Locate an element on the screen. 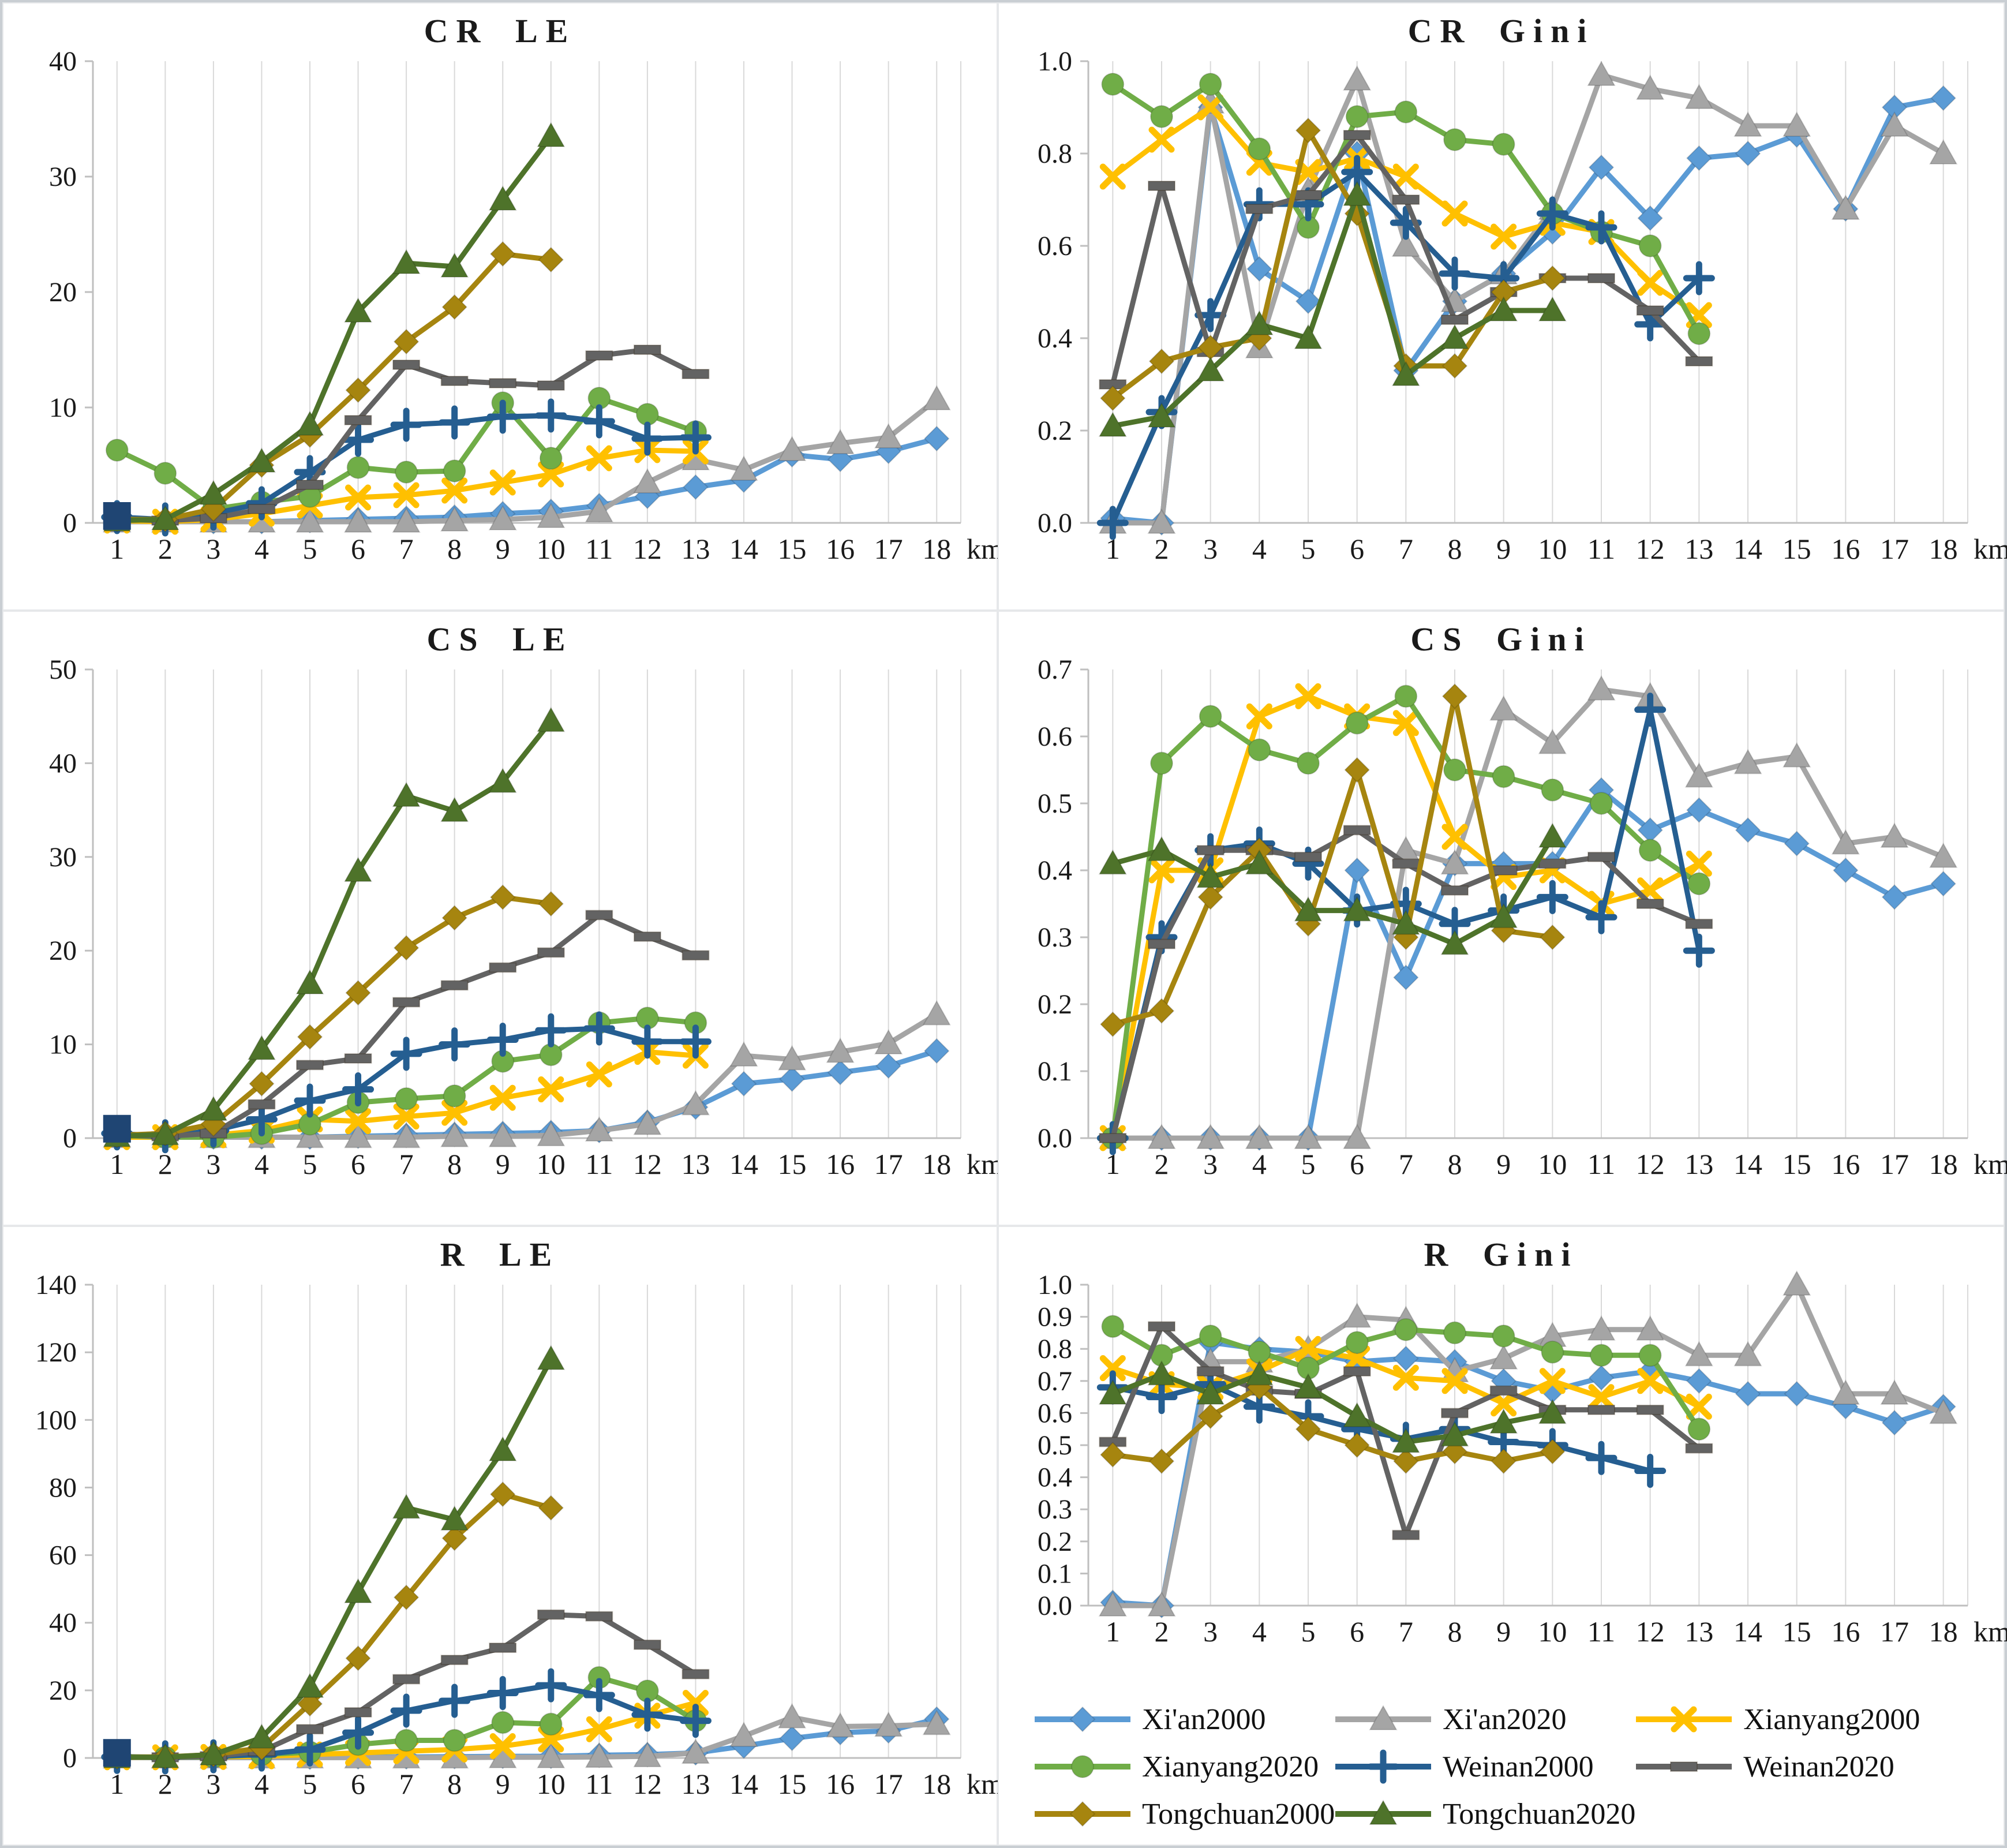  x-axis-unit-label: km is located at coordinates (985, 1164).